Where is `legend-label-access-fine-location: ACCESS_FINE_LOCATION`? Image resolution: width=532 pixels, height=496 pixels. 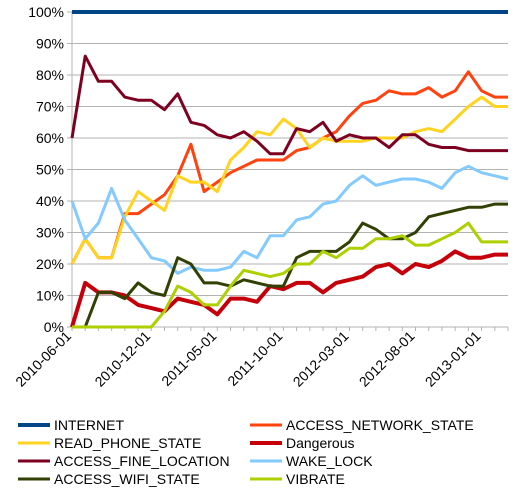
legend-label-access-fine-location: ACCESS_FINE_LOCATION is located at coordinates (142, 461).